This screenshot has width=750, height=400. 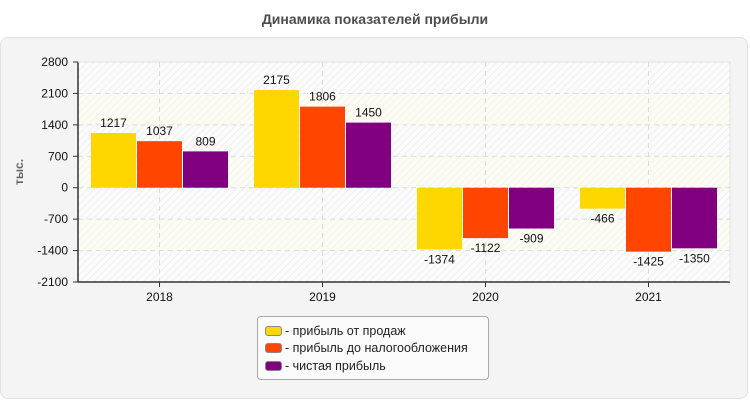 I want to click on bar-value-label: -1425, so click(x=648, y=262).